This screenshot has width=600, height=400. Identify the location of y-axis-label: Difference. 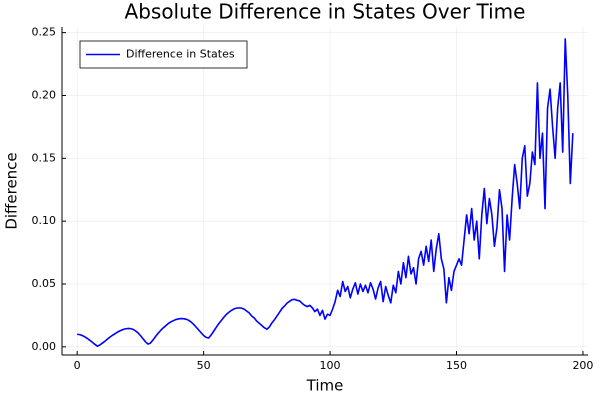
(12, 190).